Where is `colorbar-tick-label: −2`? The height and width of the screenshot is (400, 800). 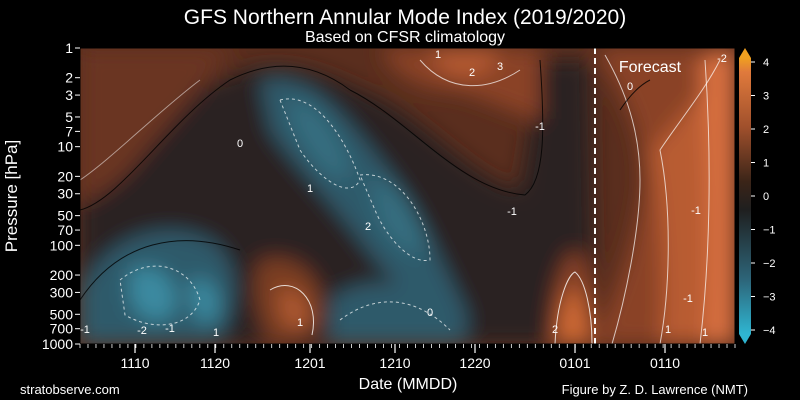 colorbar-tick-label: −2 is located at coordinates (769, 264).